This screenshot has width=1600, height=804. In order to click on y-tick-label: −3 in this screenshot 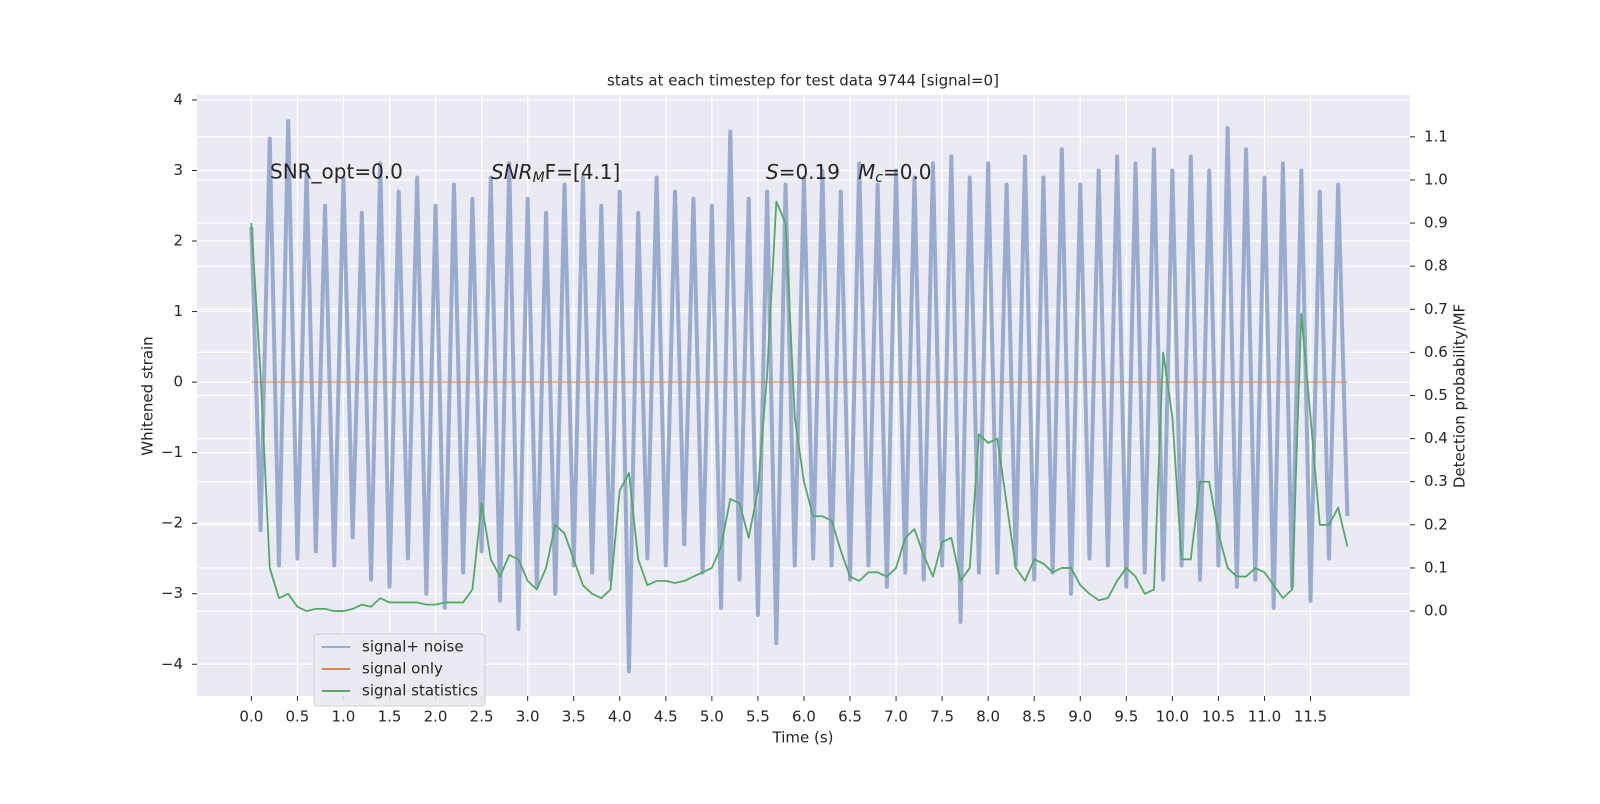, I will do `click(172, 593)`.